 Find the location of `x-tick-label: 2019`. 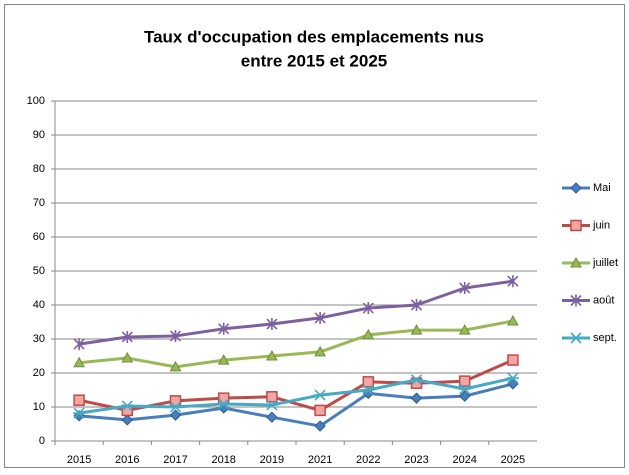

x-tick-label: 2019 is located at coordinates (272, 460).